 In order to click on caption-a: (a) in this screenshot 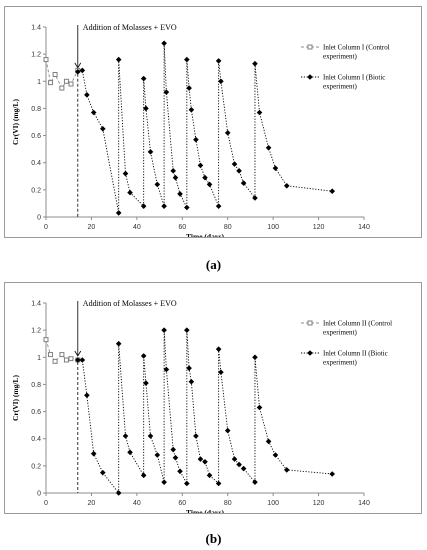, I will do `click(213, 264)`.